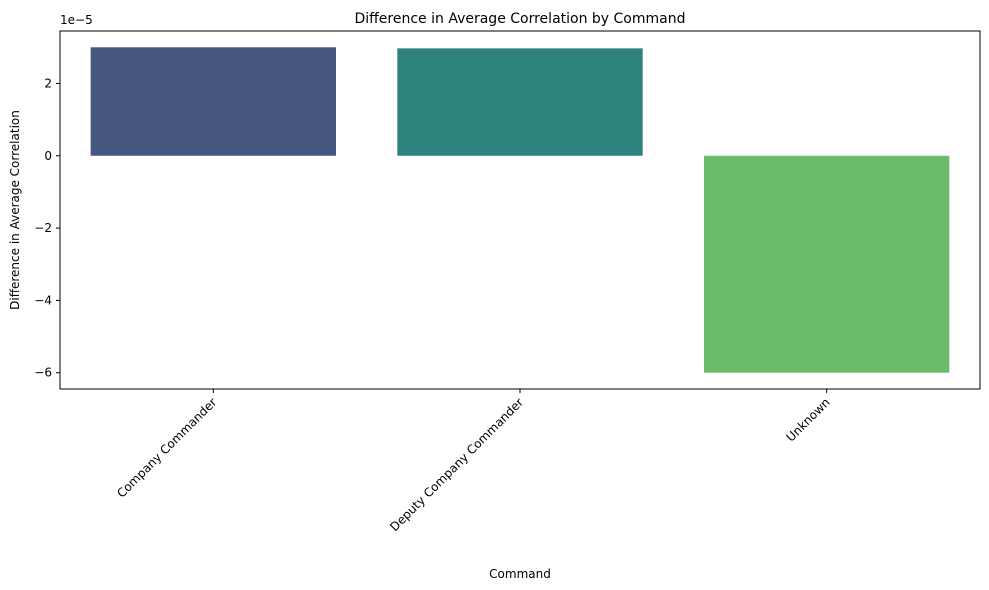 This screenshot has width=989, height=590. I want to click on y-ticks-group: −6 −4 −2 0 2, so click(47, 228).